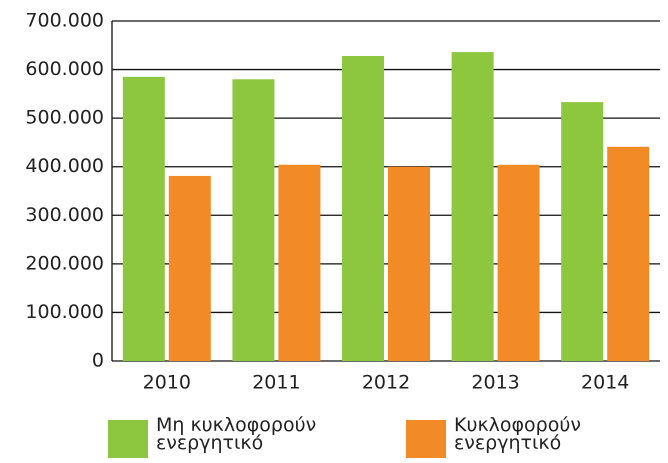  Describe the element at coordinates (64, 312) in the screenshot. I see `y-tick-label: 100.000` at that location.